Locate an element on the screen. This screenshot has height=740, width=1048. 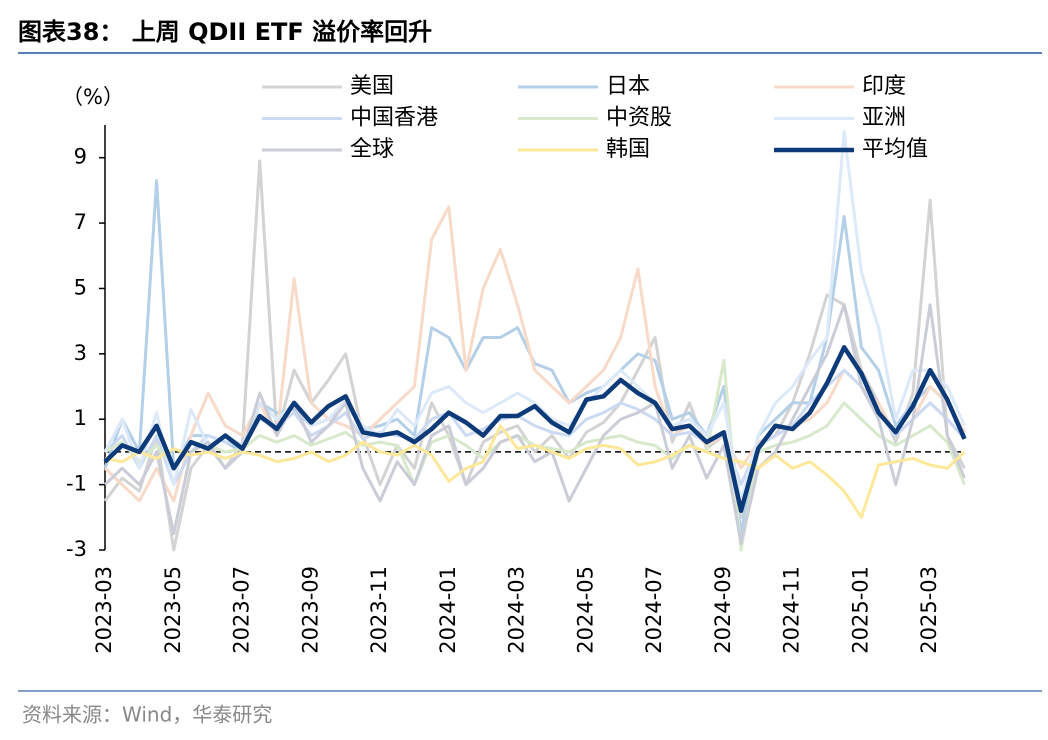
y-tick-label: 1 is located at coordinates (80, 418).